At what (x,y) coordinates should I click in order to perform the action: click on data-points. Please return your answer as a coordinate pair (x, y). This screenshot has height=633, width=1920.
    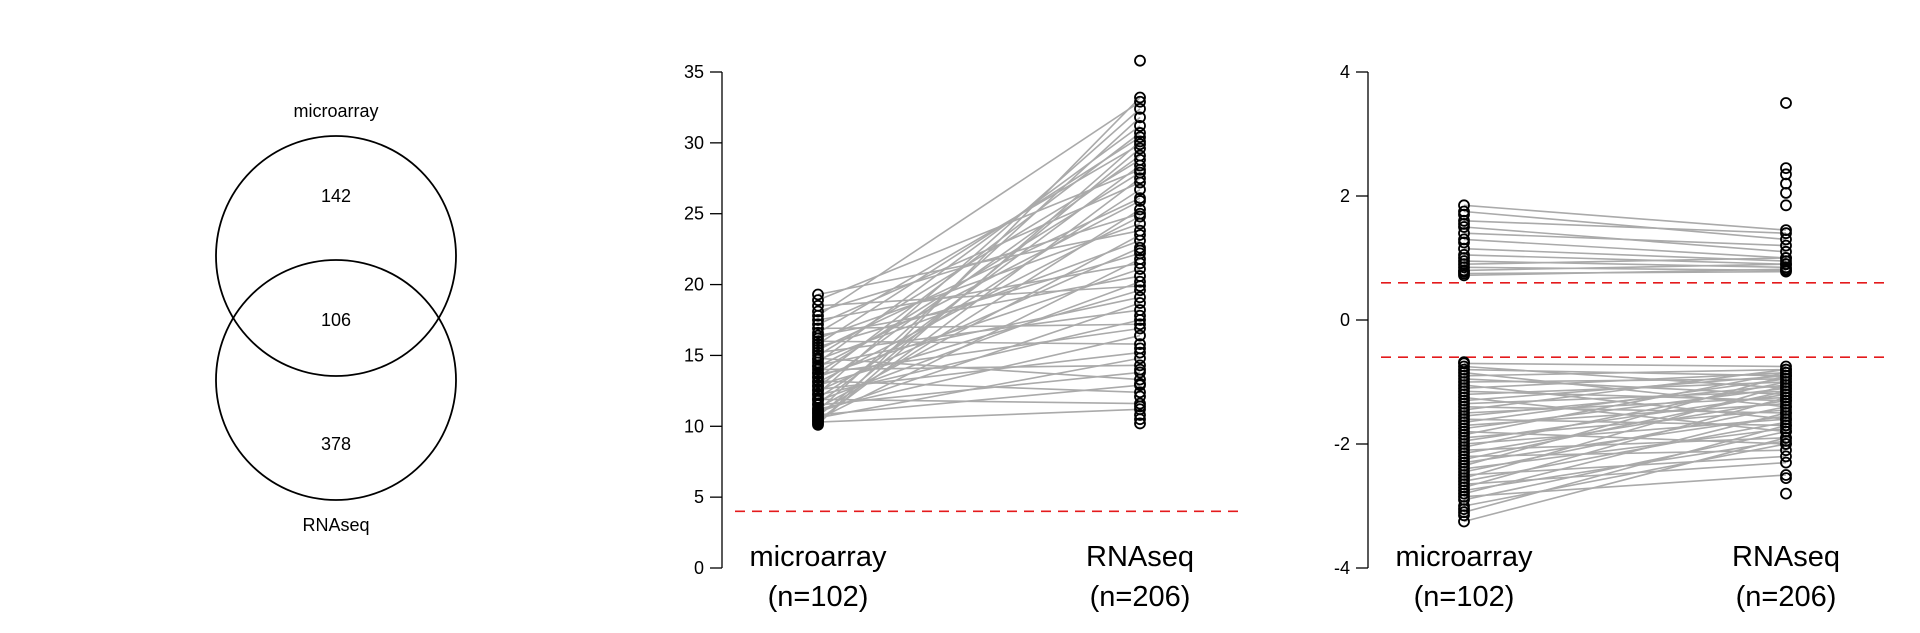
    Looking at the image, I should click on (1625, 312).